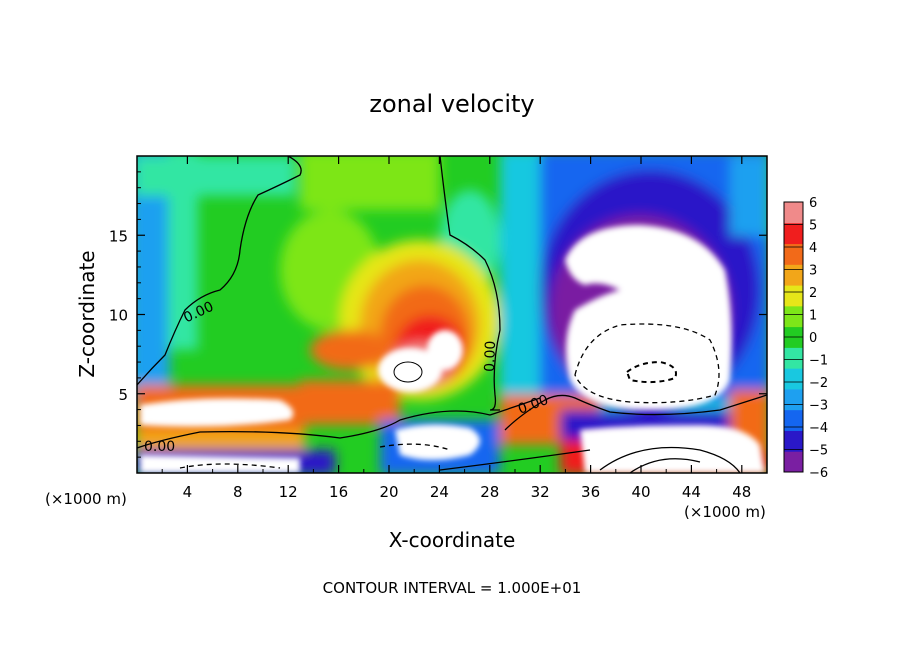 This screenshot has height=654, width=904. I want to click on colorbar-tick-label: 4, so click(813, 248).